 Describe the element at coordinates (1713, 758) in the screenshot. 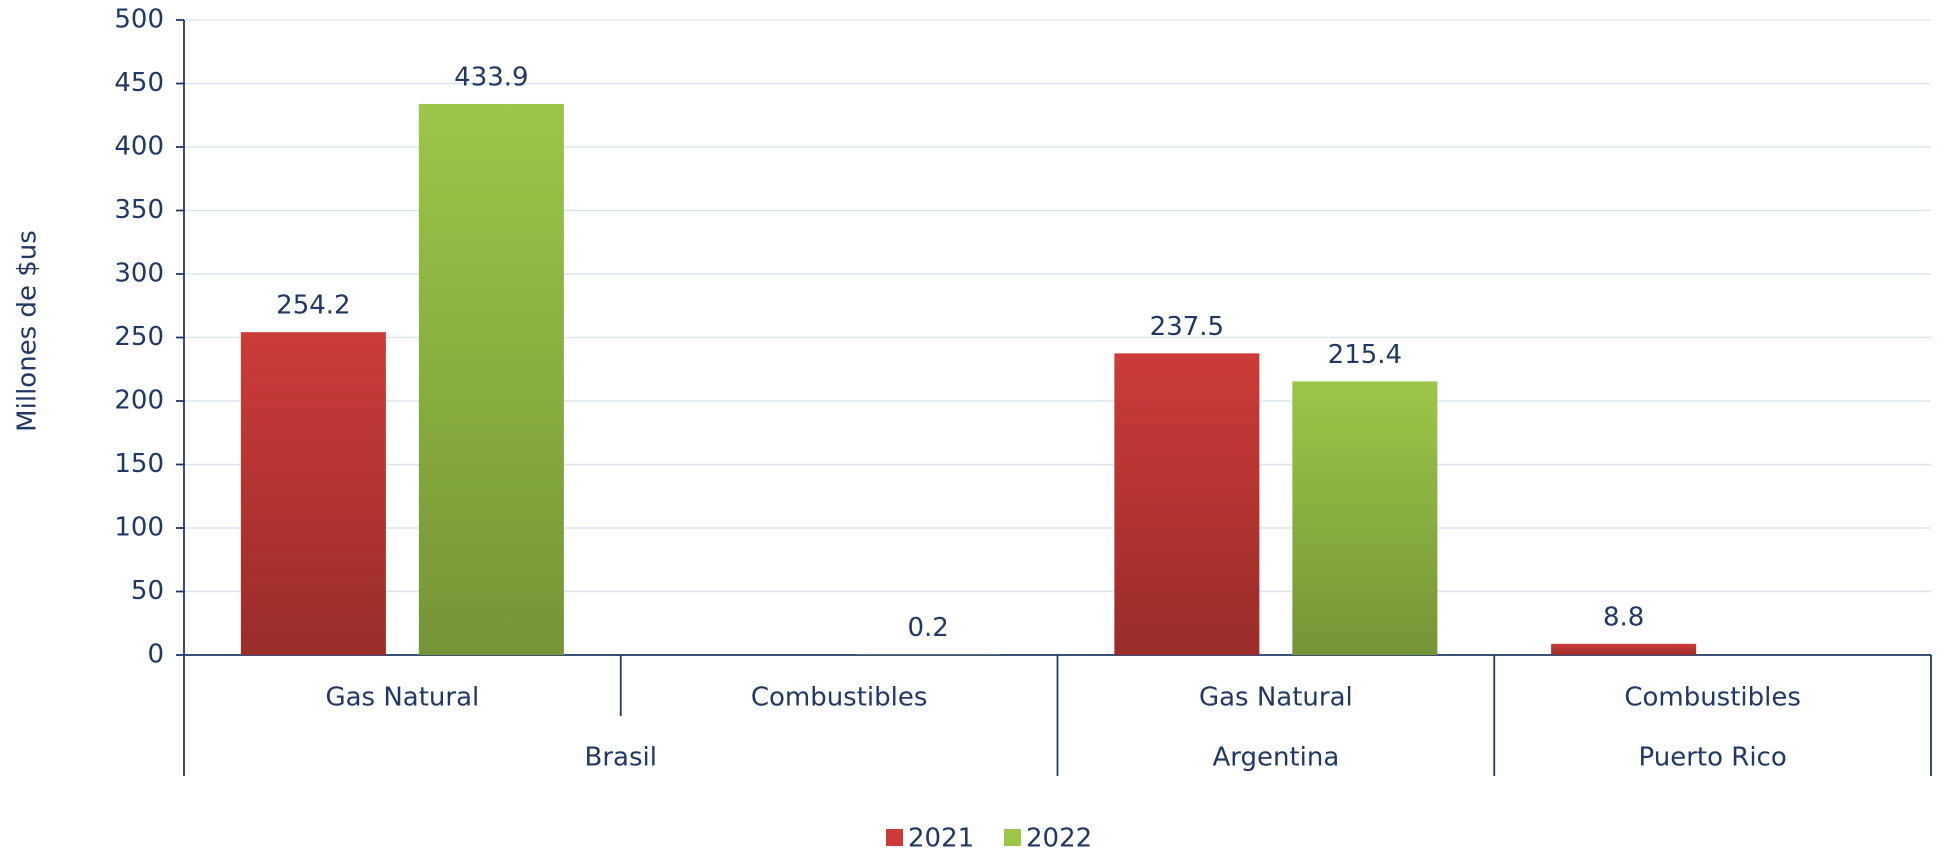

I see `group-label: Puerto Rico` at that location.